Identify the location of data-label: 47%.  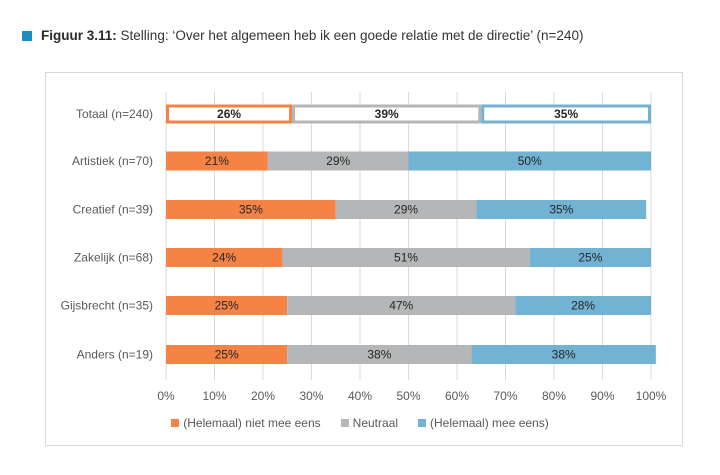
(401, 306).